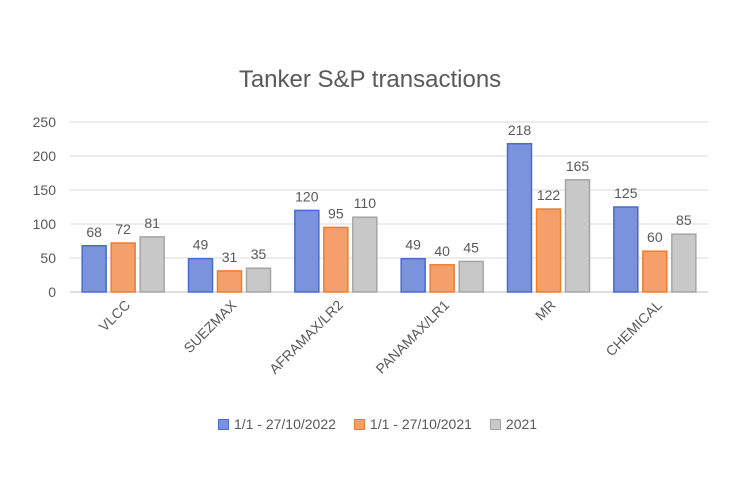  What do you see at coordinates (45, 224) in the screenshot?
I see `y-tick-label: 100` at bounding box center [45, 224].